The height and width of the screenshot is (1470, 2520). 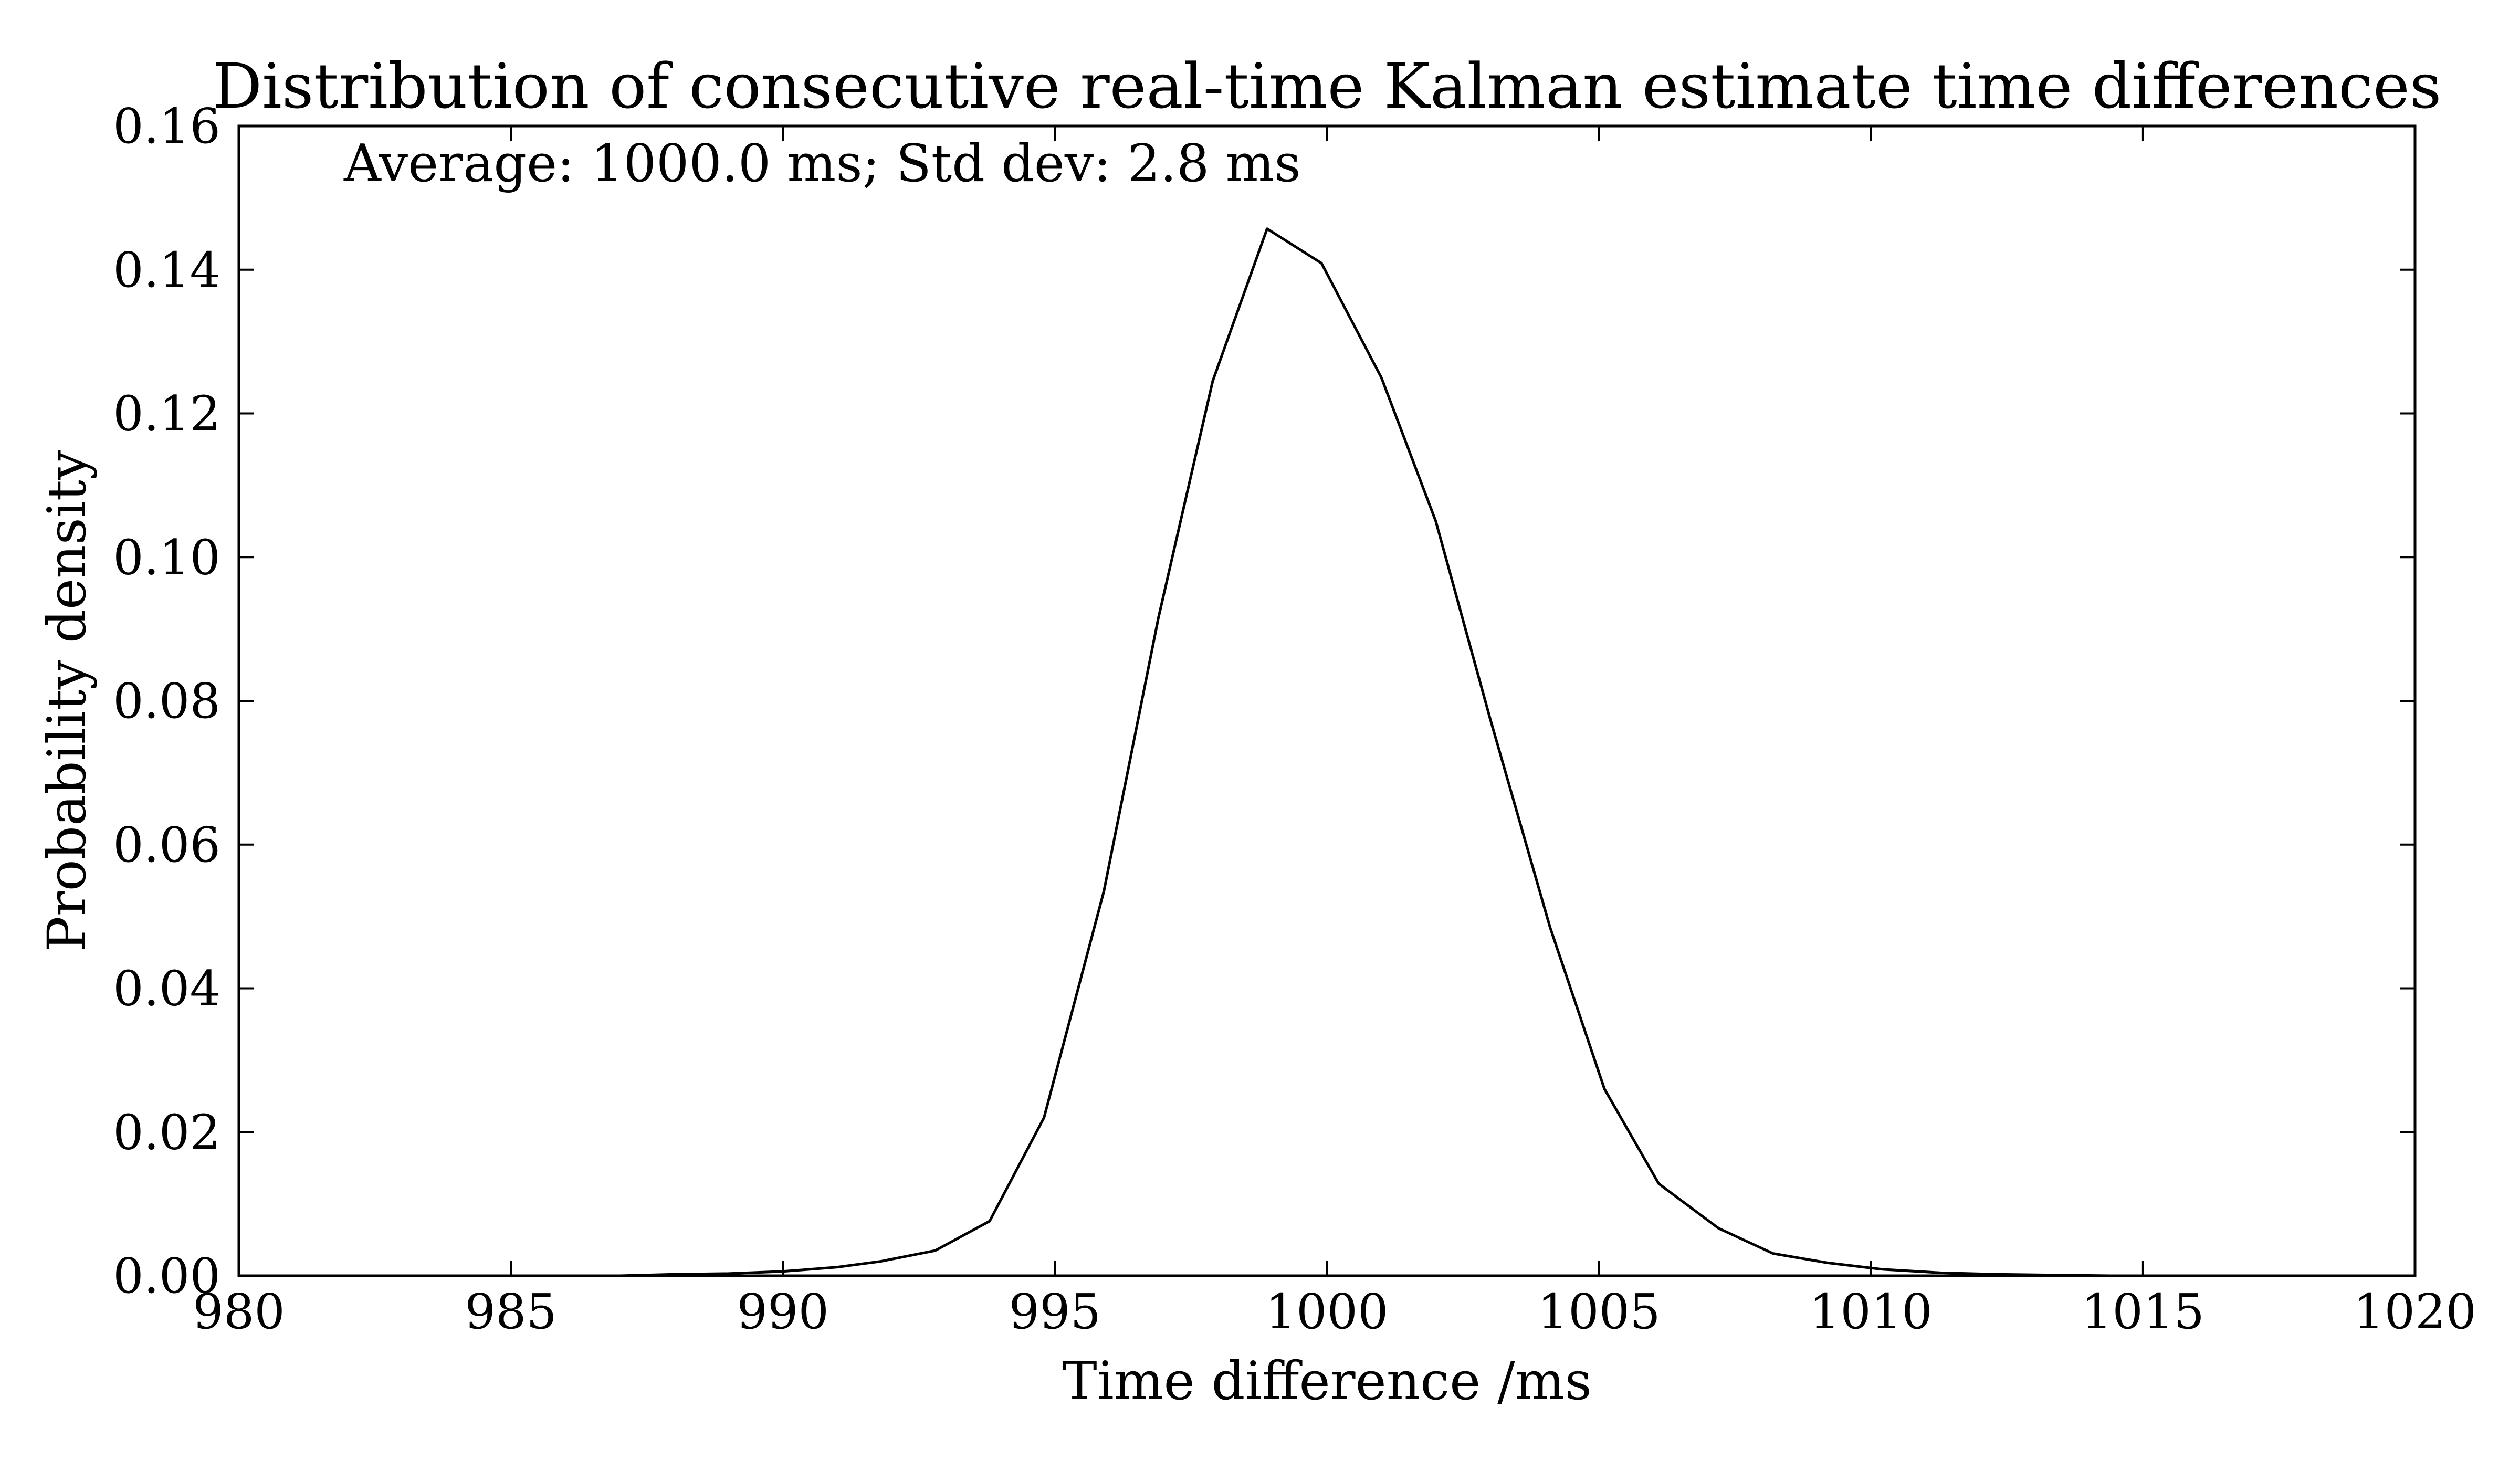 I want to click on x-tick-label: 990, so click(x=783, y=1312).